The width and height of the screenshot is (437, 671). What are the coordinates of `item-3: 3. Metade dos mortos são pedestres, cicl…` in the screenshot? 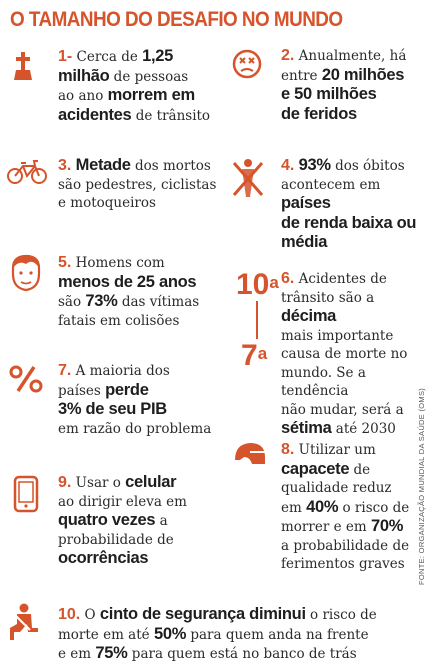 It's located at (137, 183).